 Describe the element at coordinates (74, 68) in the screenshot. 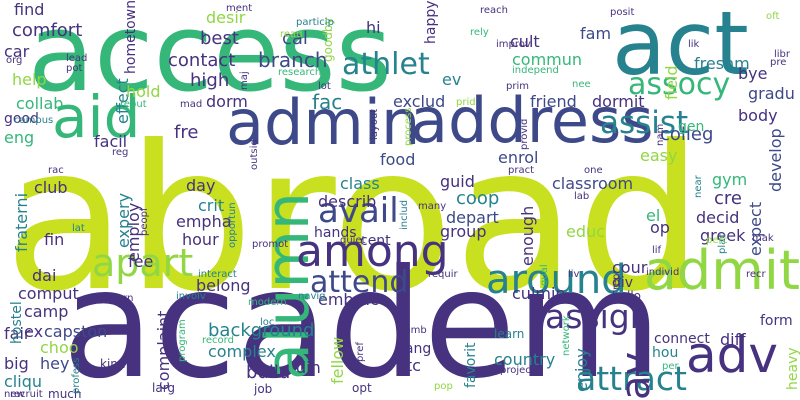

I see `word-pot: pot` at that location.